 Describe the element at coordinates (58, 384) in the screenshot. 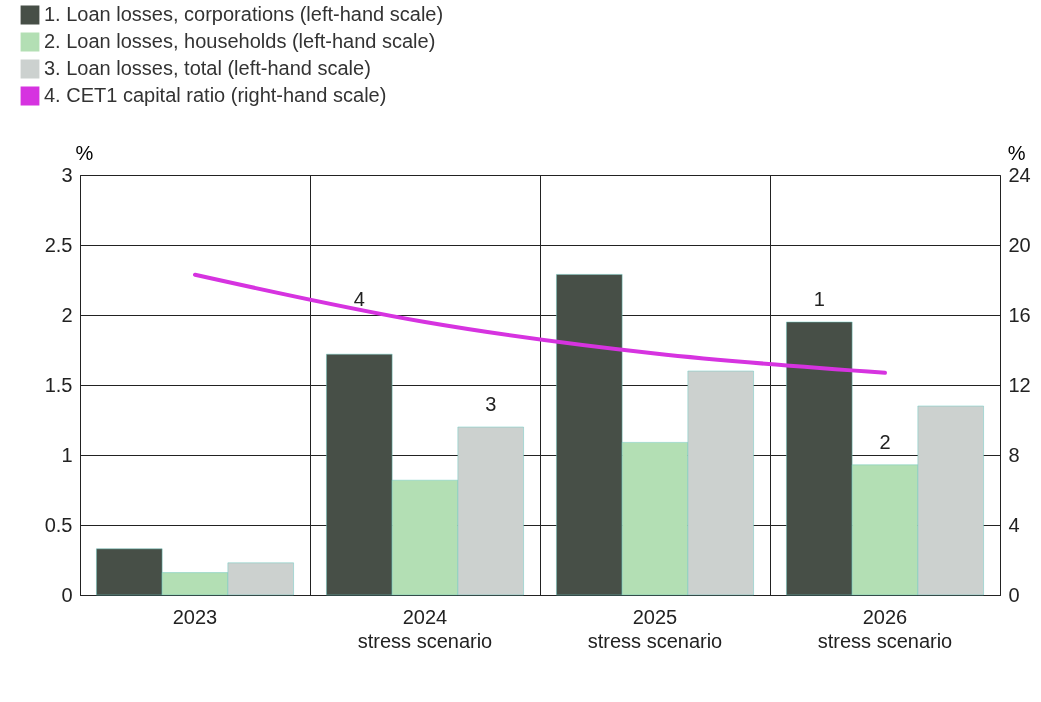

I see `y-tick-label: 1.5` at that location.